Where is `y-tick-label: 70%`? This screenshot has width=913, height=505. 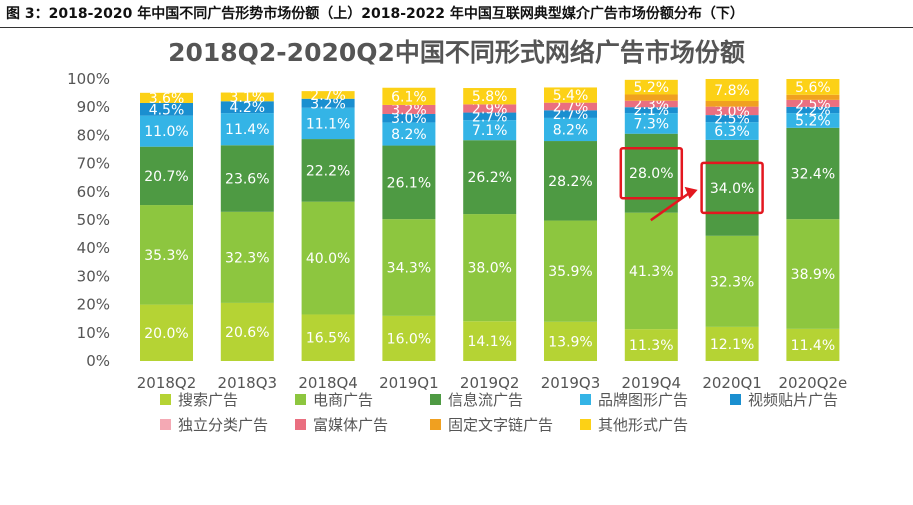
y-tick-label: 70% is located at coordinates (93, 164).